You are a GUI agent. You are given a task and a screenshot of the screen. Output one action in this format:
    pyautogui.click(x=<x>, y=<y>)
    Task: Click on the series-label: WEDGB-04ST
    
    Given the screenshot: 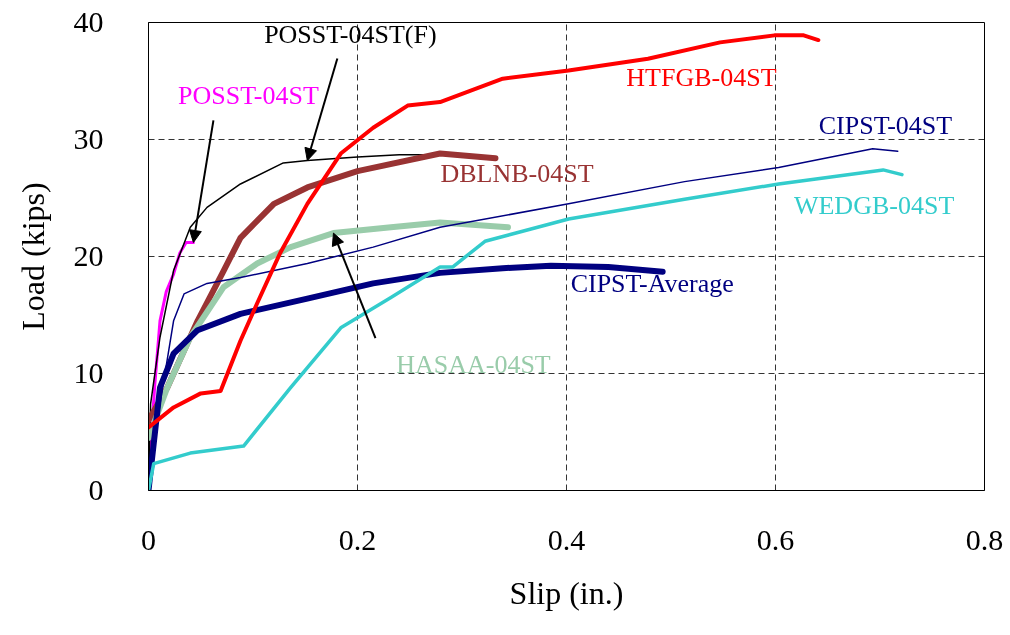 What is the action you would take?
    pyautogui.click(x=874, y=206)
    